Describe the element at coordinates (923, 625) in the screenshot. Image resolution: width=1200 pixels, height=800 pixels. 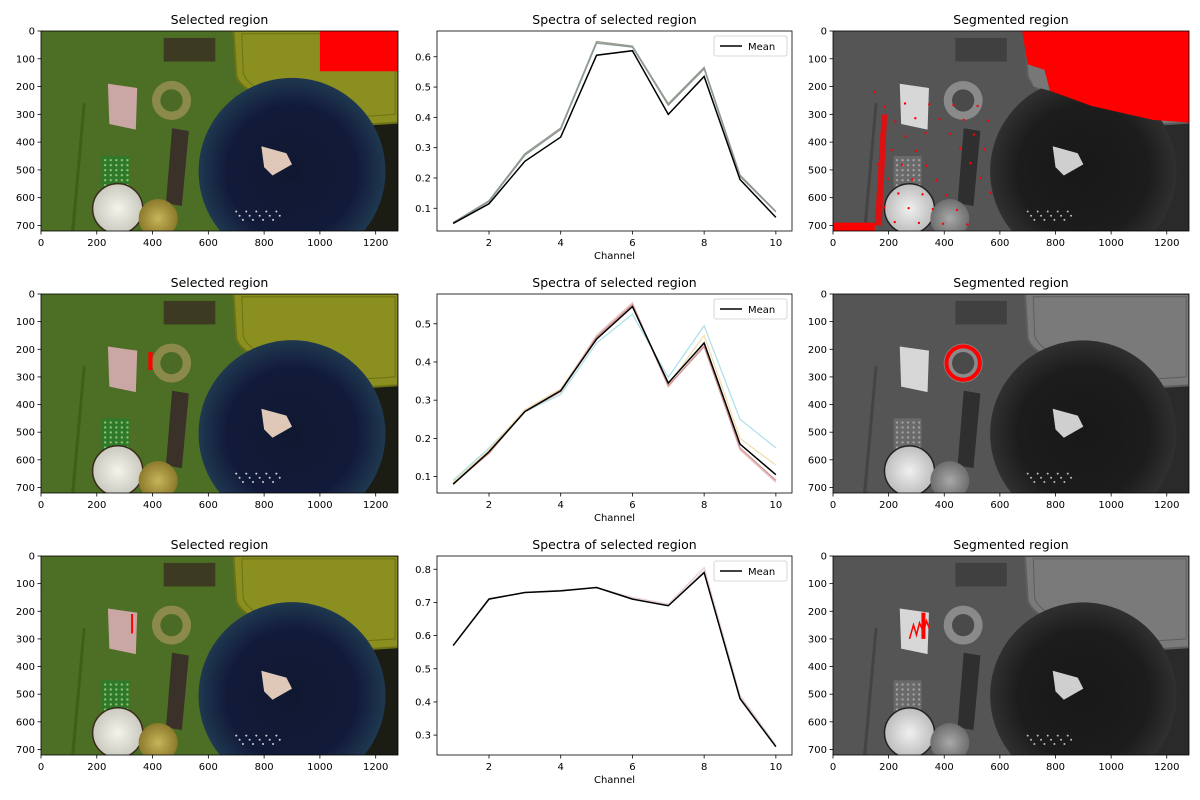
I see `segment-label-bar` at that location.